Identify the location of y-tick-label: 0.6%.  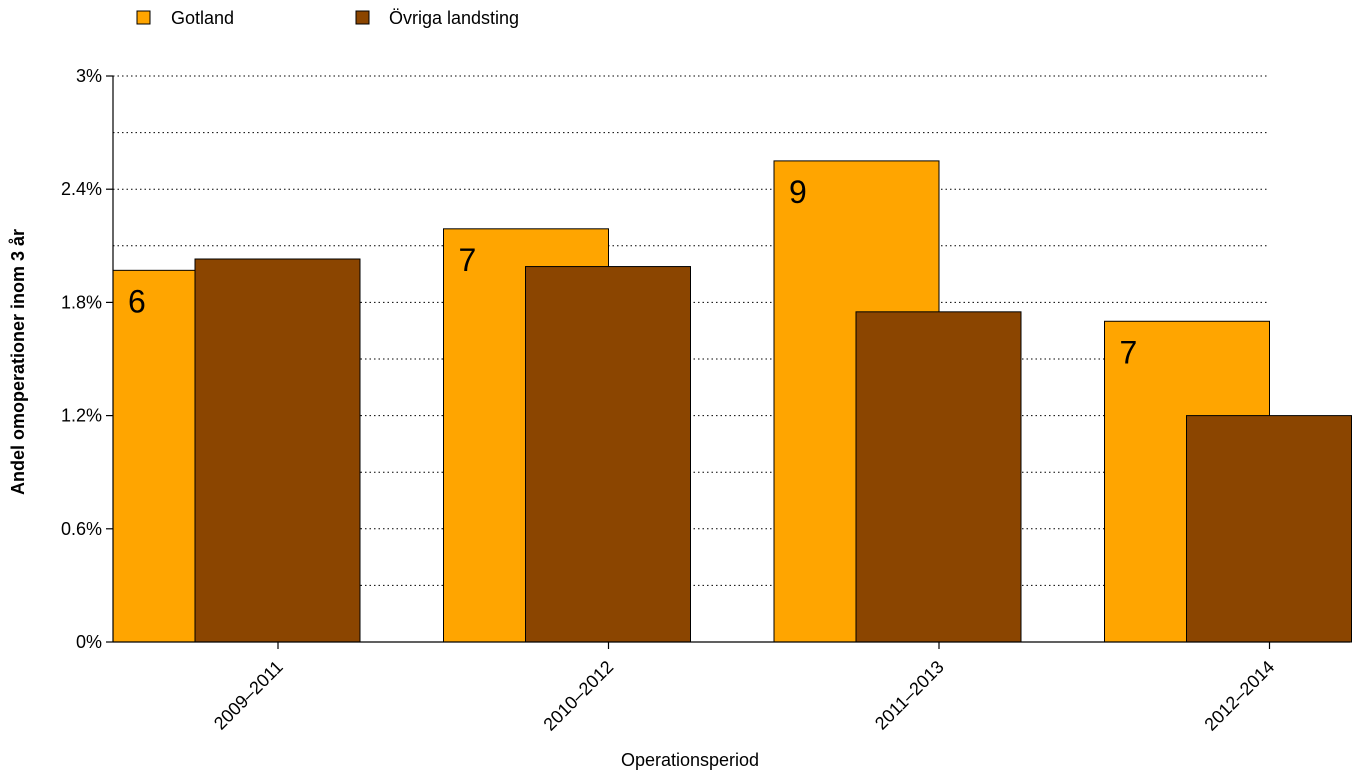
(81, 529).